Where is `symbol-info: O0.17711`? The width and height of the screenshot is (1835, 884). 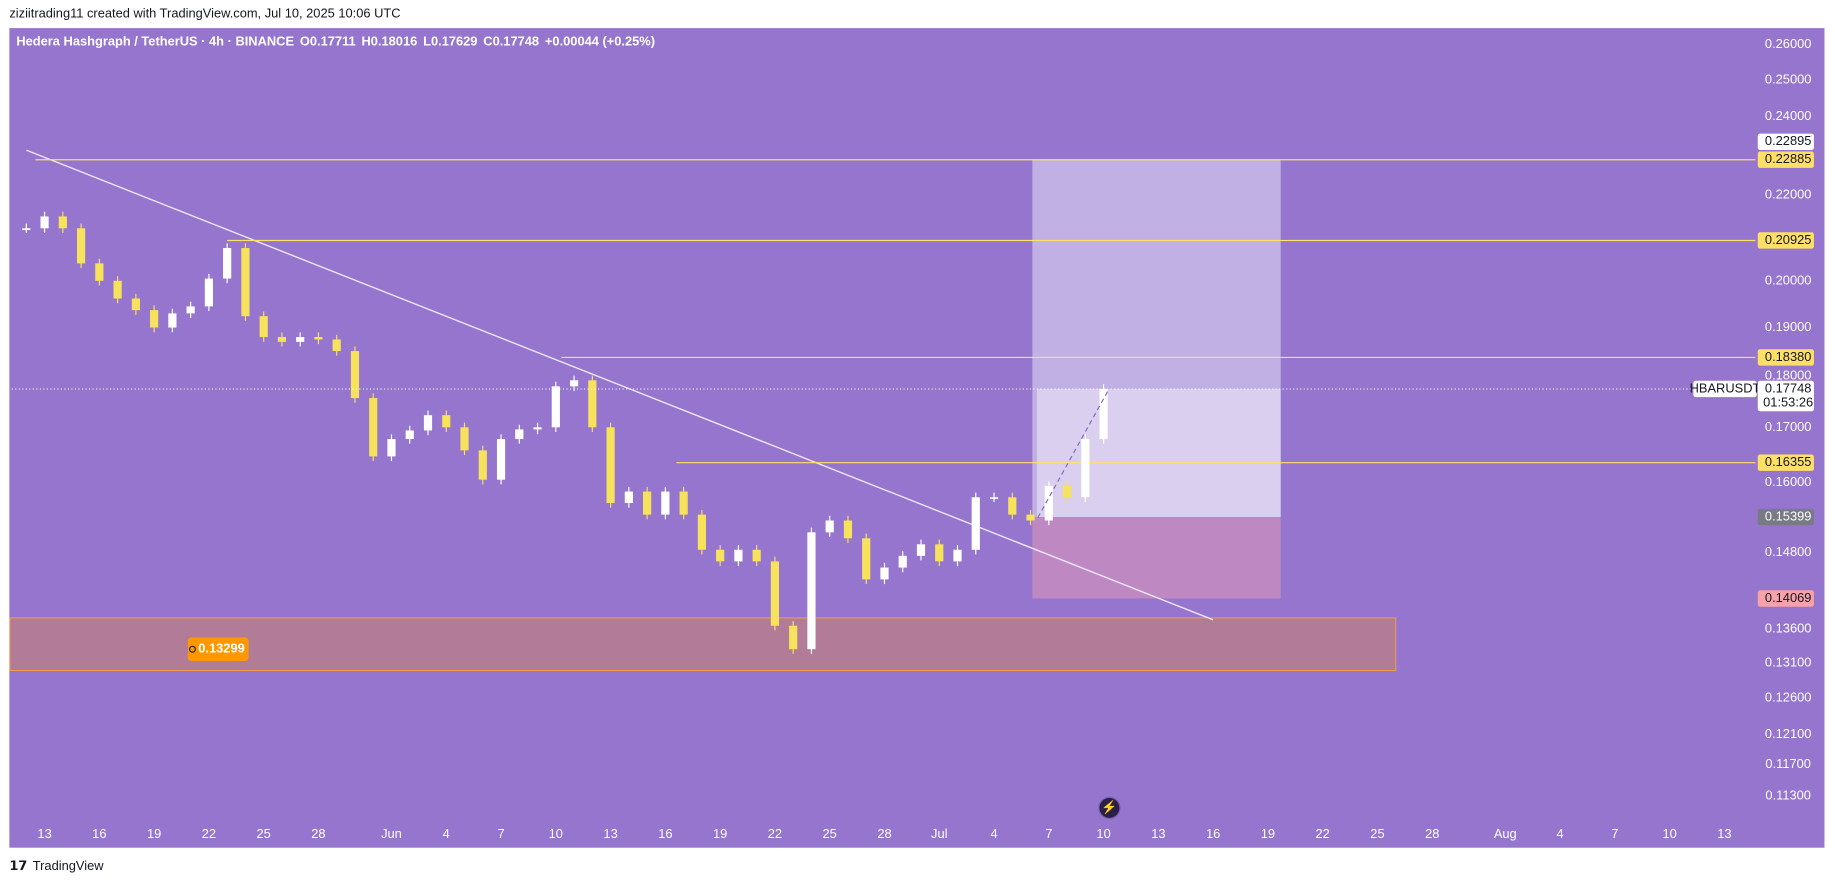 symbol-info: O0.17711 is located at coordinates (328, 41).